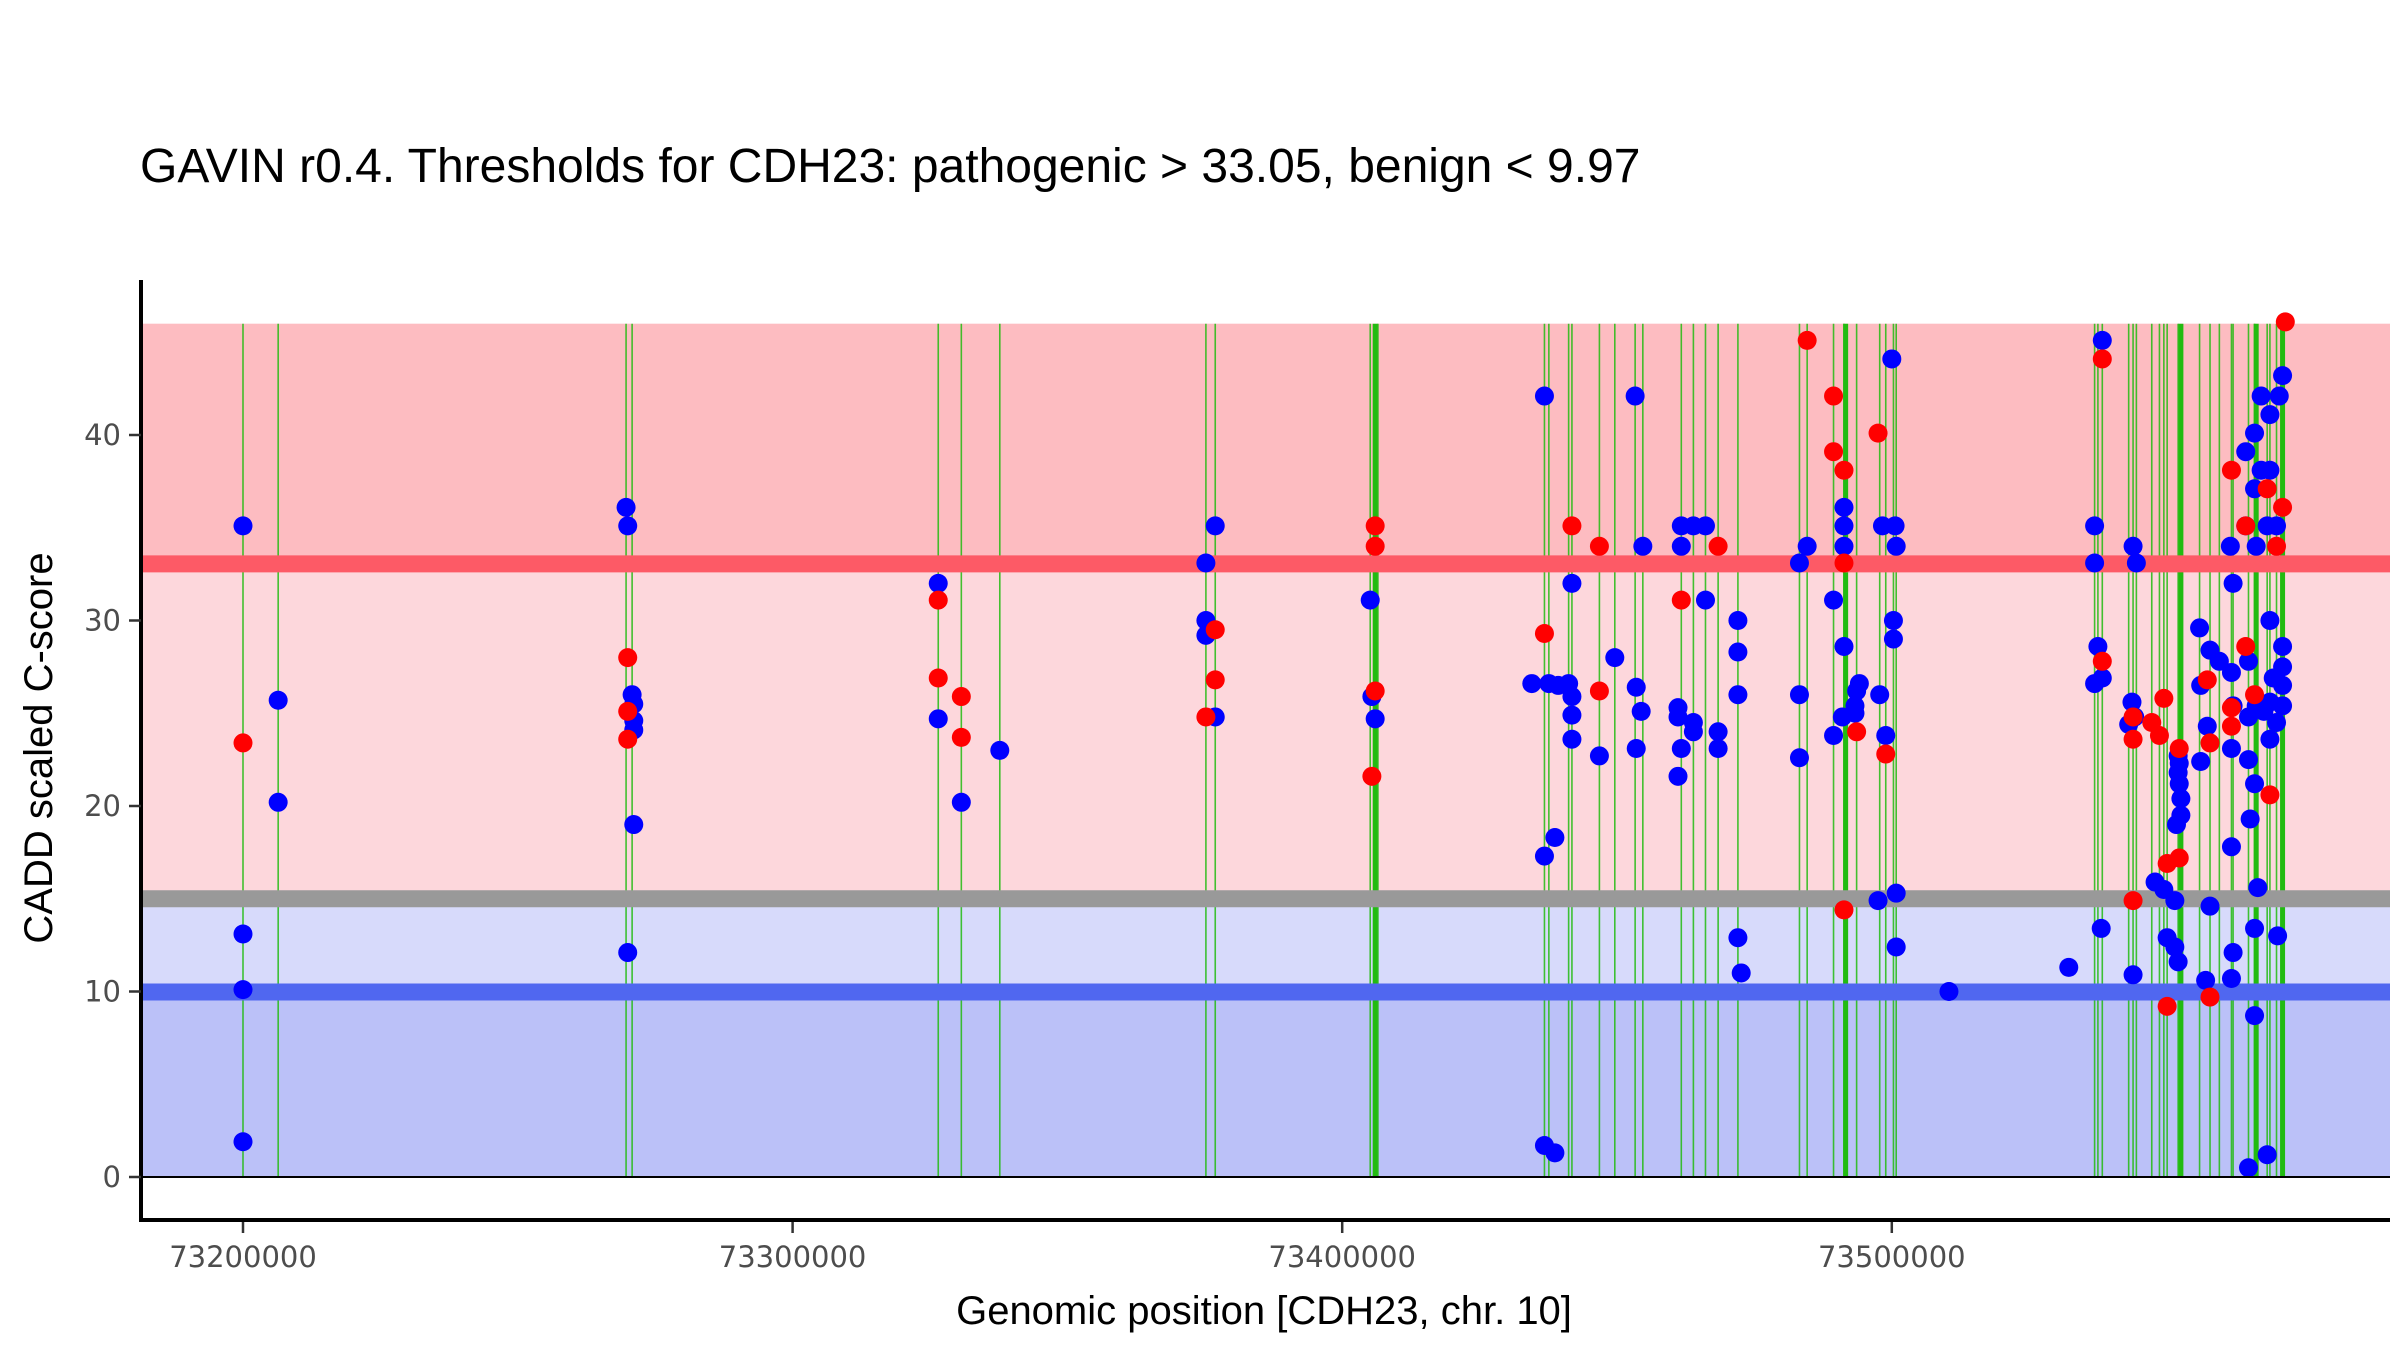 The width and height of the screenshot is (2400, 1350). I want to click on x-axis-ticks: 73200000 73300000 73400000 73500000, so click(1067, 1248).